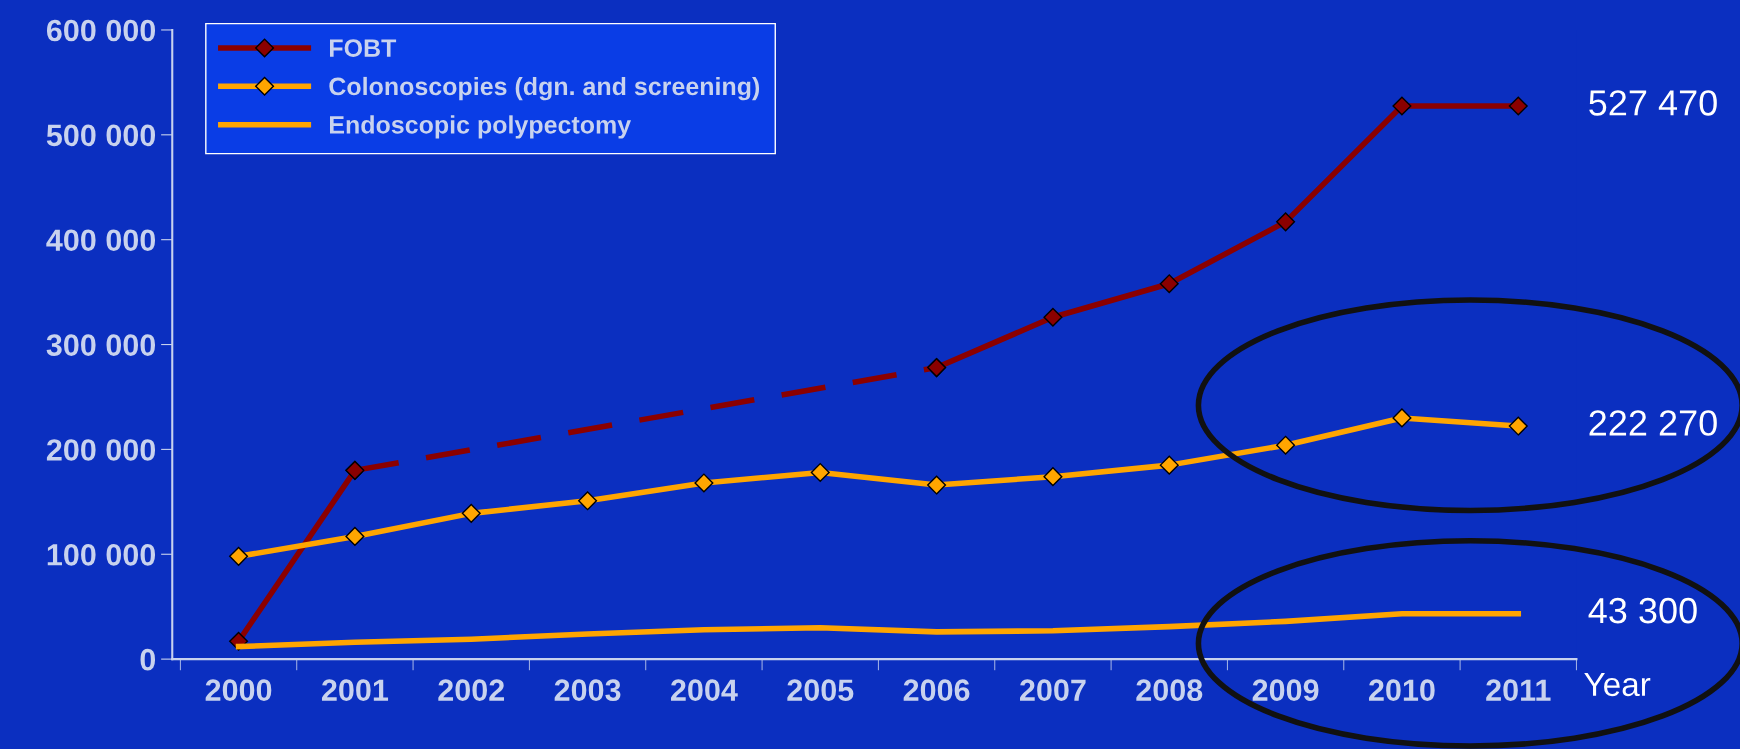 This screenshot has height=749, width=1740. I want to click on legend-label: Colonoscopies (dgn. and screening), so click(544, 88).